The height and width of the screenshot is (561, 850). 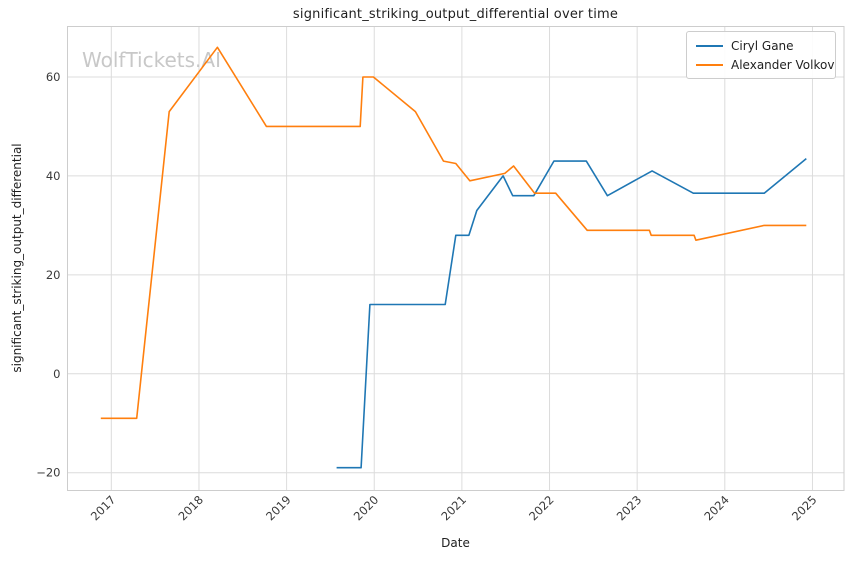 What do you see at coordinates (103, 508) in the screenshot?
I see `svg-text: 2017` at bounding box center [103, 508].